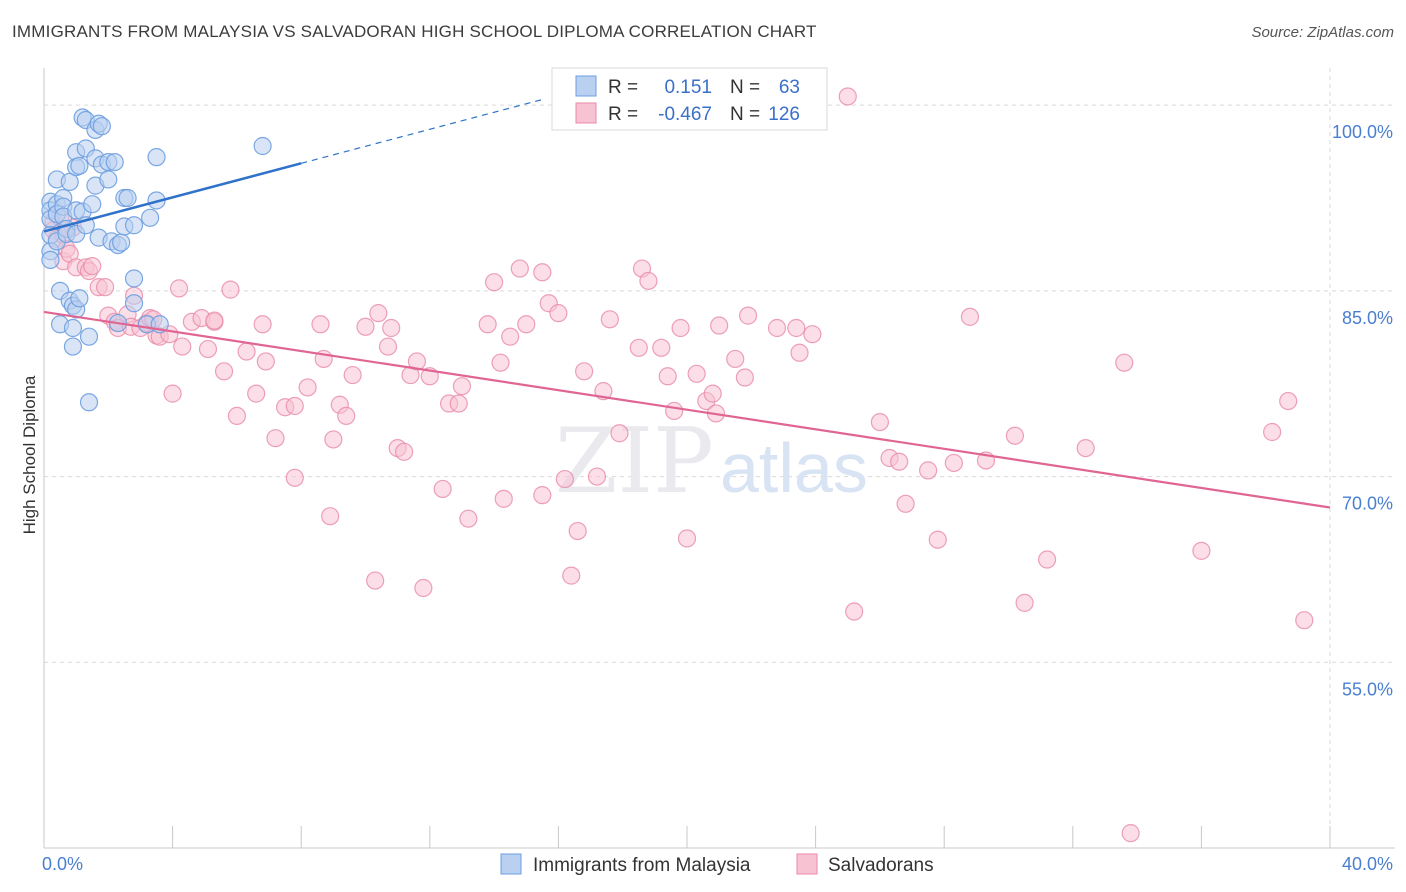 This screenshot has height=892, width=1406. What do you see at coordinates (62, 864) in the screenshot?
I see `x-tick-label-0: 0.0%` at bounding box center [62, 864].